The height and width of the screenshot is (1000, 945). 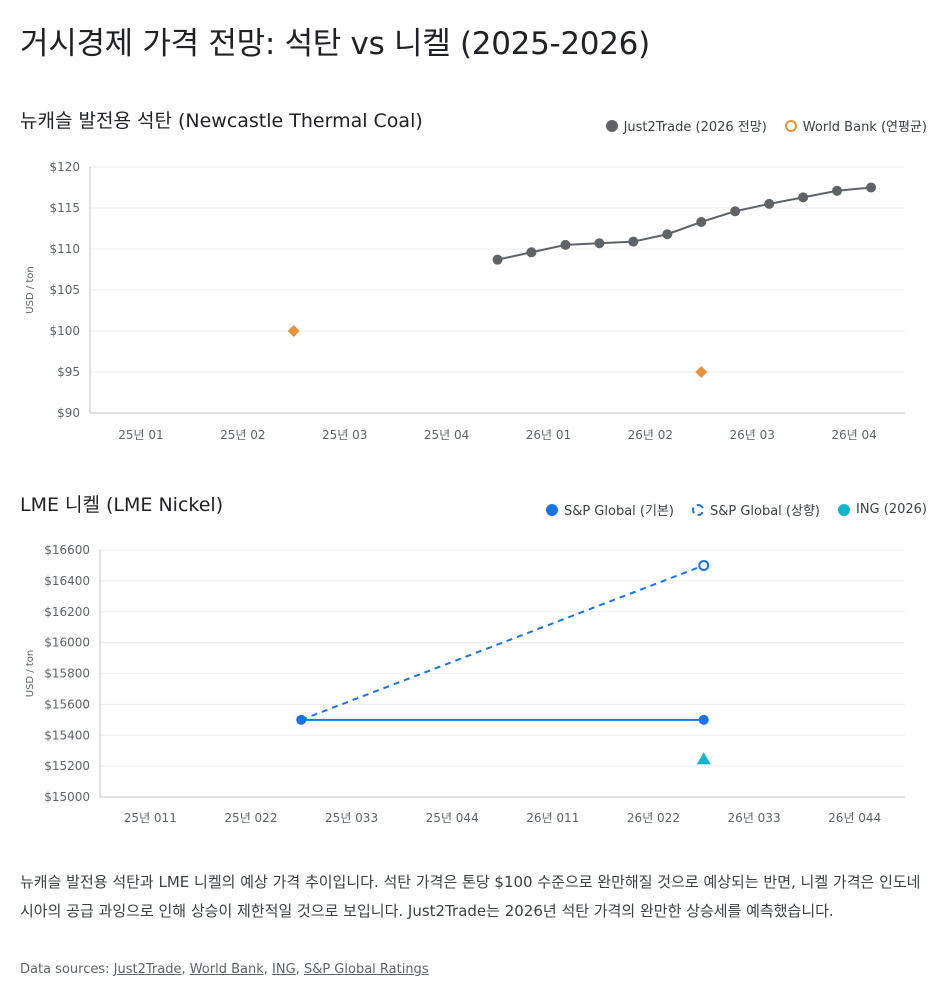 I want to click on x-tick-label: 26년 044, so click(x=854, y=818).